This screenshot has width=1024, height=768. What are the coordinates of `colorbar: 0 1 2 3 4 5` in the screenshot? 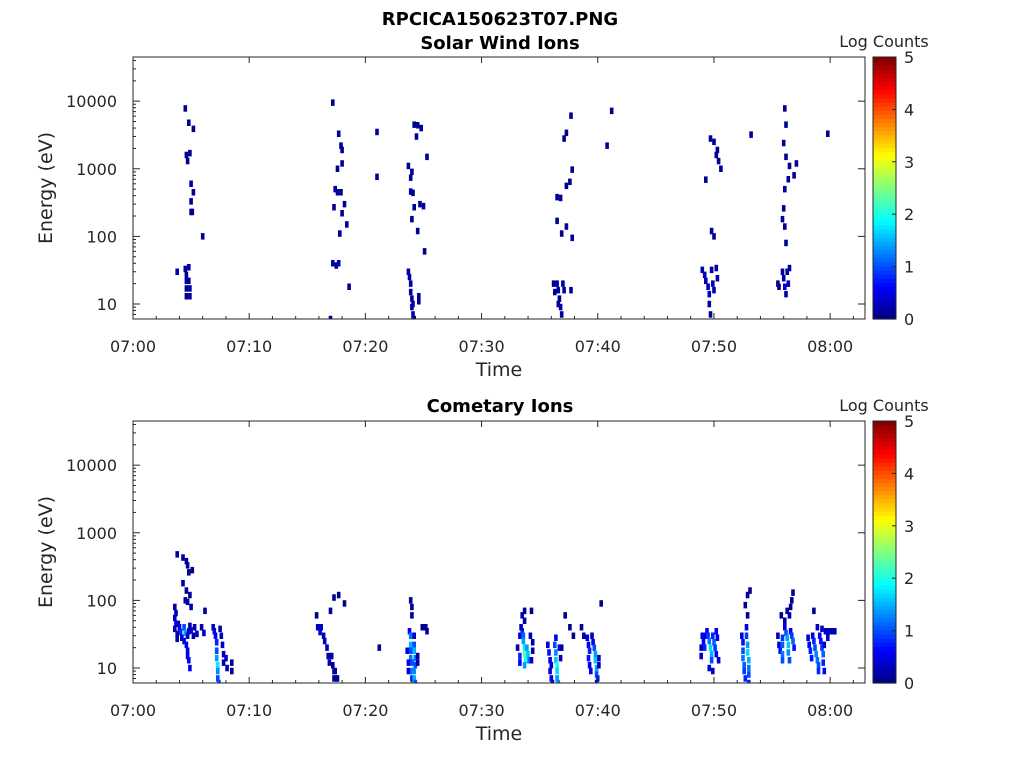 It's located at (893, 188).